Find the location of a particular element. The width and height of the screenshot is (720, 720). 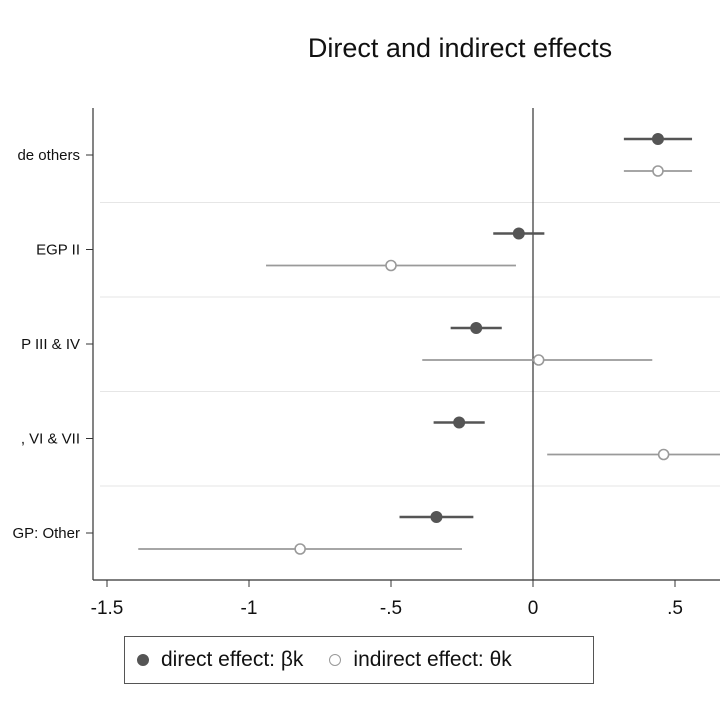

category-label: P III & IV is located at coordinates (50, 344).